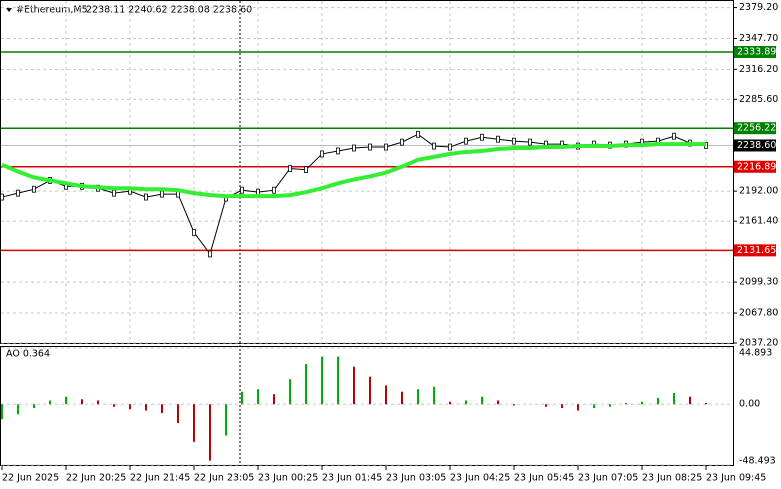 This screenshot has width=781, height=489. I want to click on y-tick-label: 2316.20, so click(758, 69).